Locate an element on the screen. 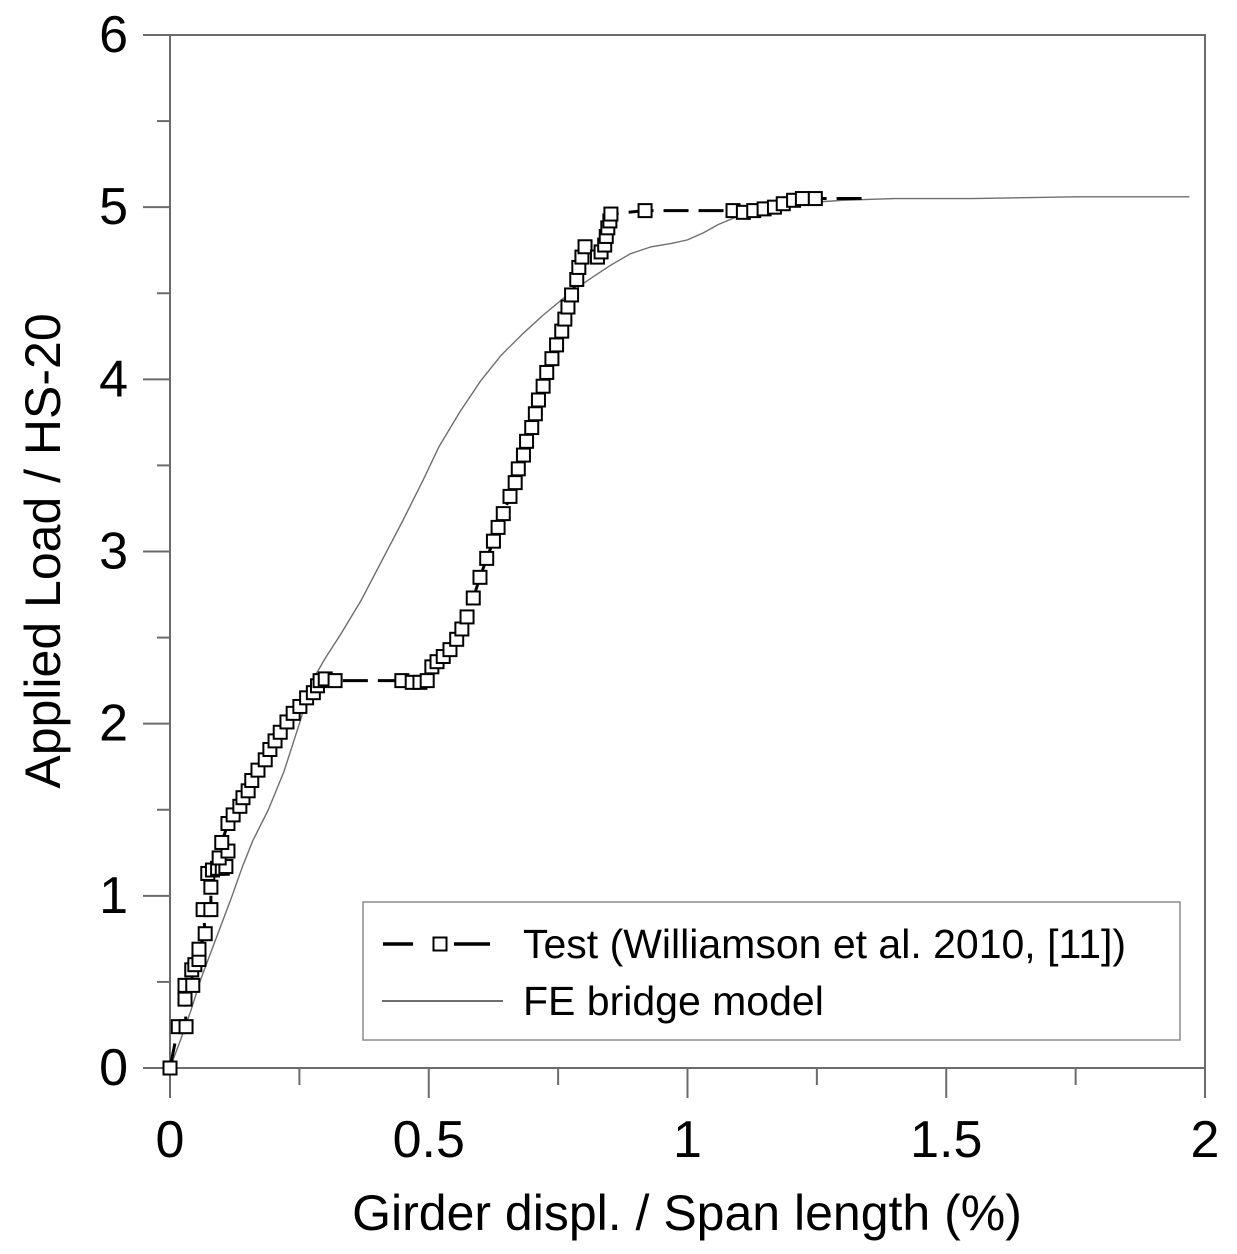 Image resolution: width=1237 pixels, height=1254 pixels. legend-box is located at coordinates (771, 971).